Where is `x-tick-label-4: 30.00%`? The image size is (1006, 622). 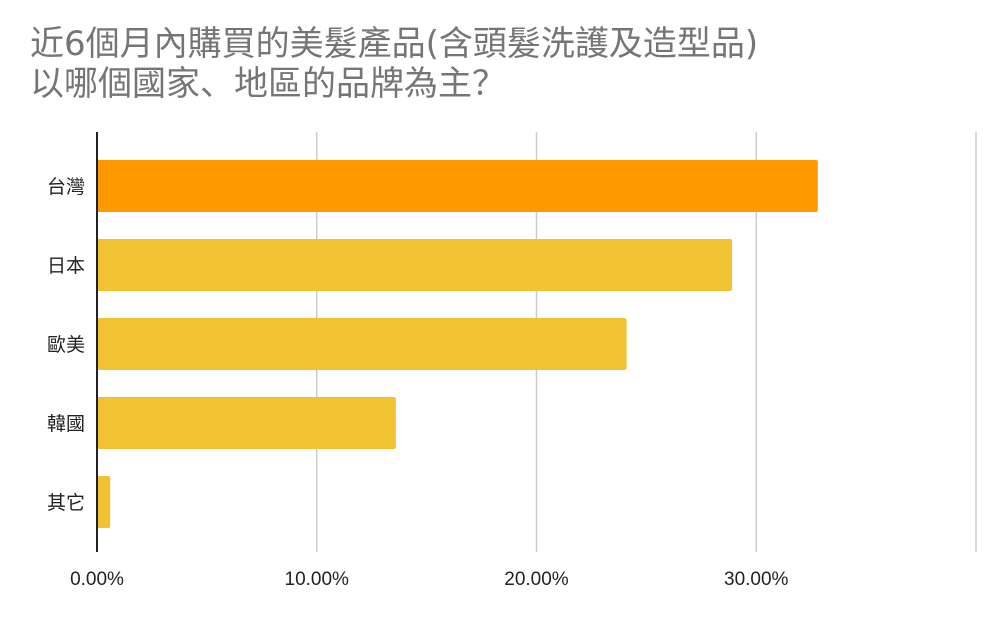
x-tick-label-4: 30.00% is located at coordinates (756, 579).